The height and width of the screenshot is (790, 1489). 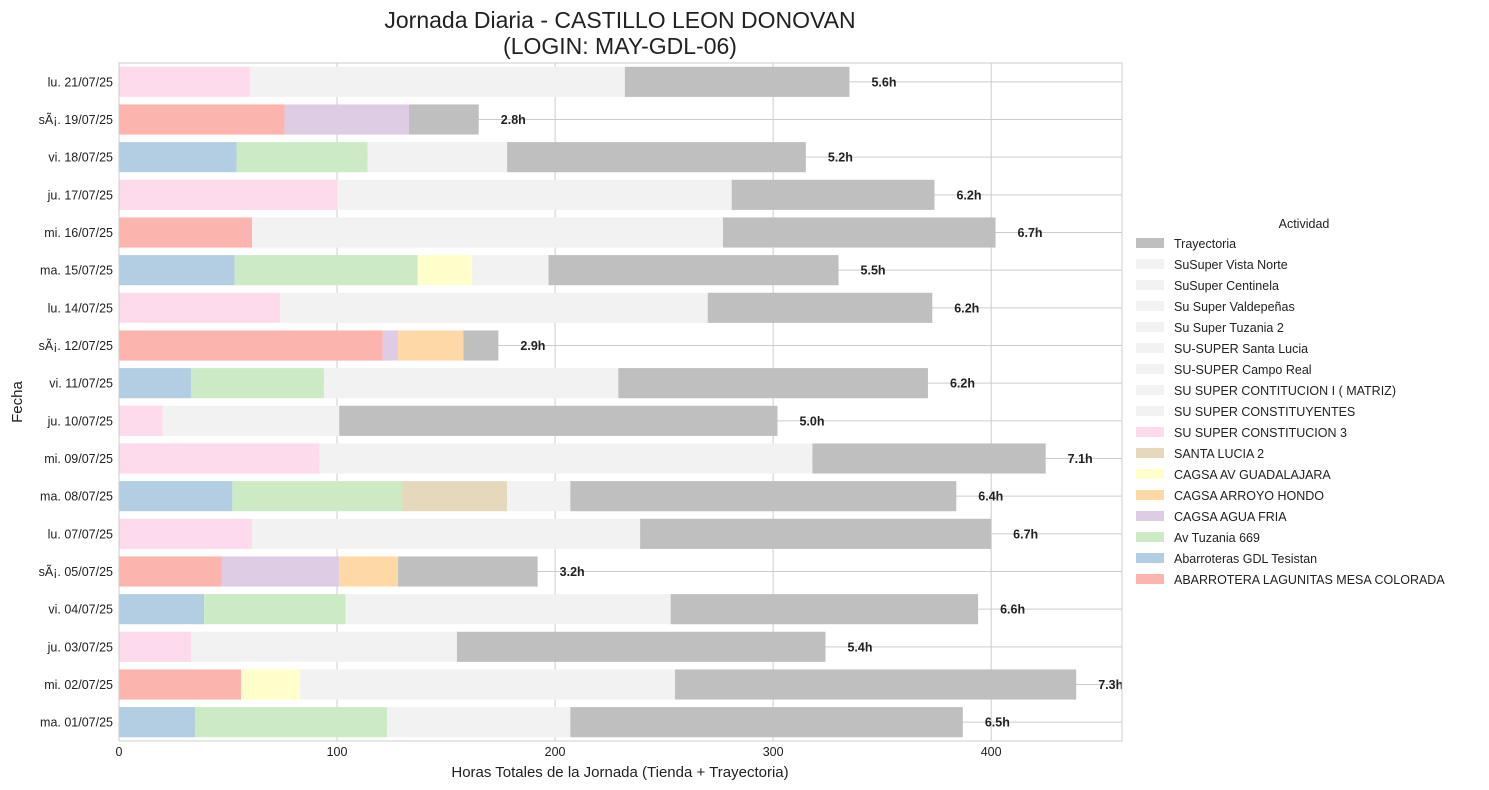 What do you see at coordinates (337, 752) in the screenshot?
I see `x-tick-label: 100` at bounding box center [337, 752].